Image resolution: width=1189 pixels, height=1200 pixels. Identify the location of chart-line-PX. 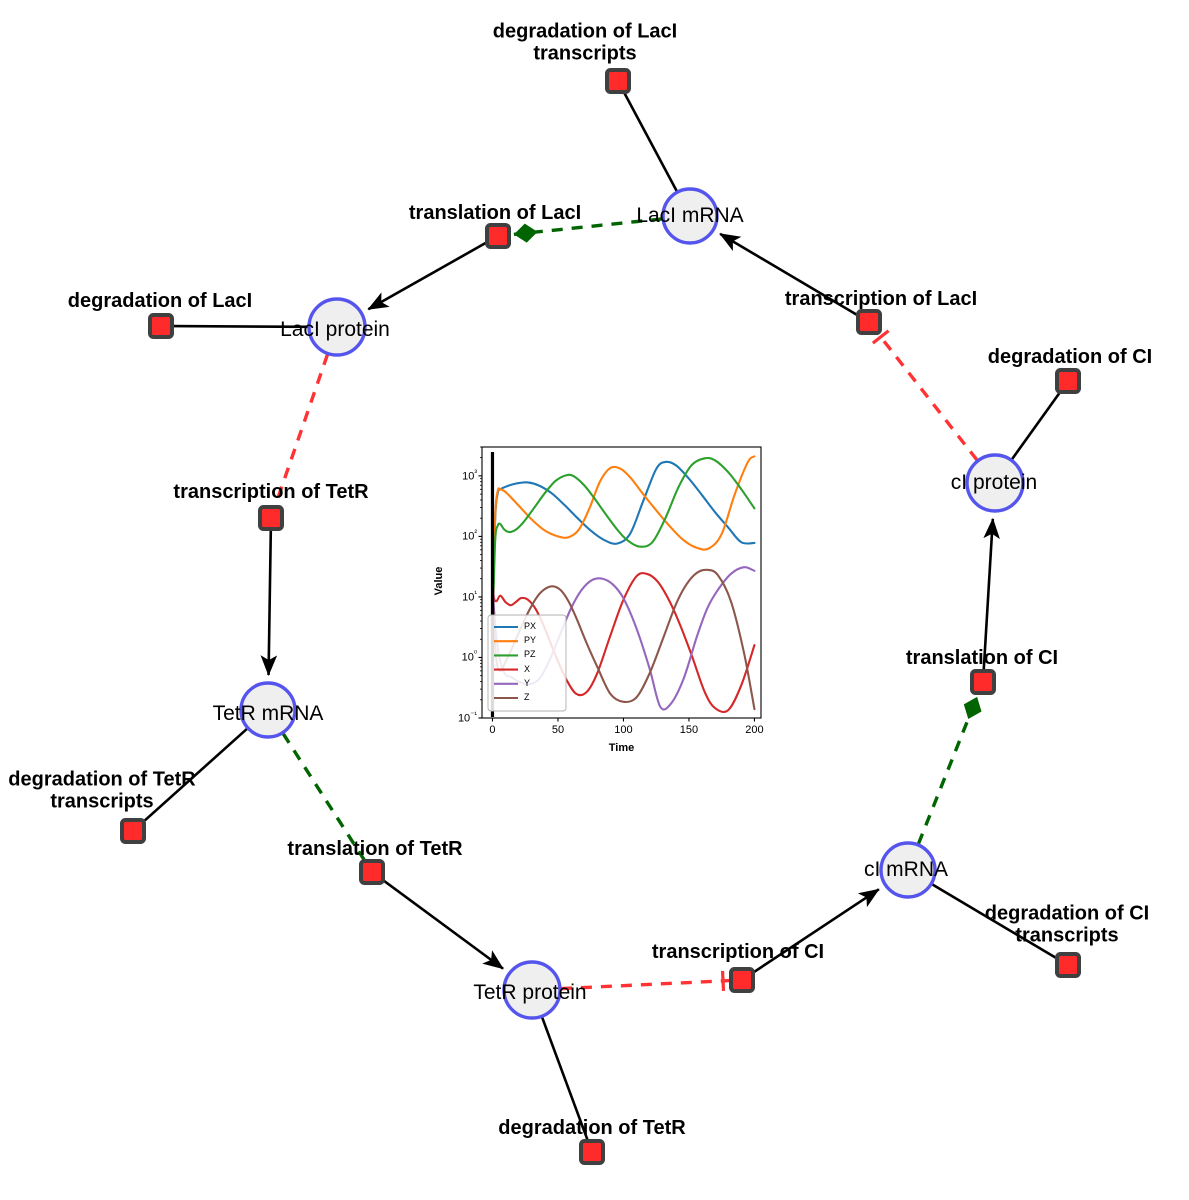
(623, 547).